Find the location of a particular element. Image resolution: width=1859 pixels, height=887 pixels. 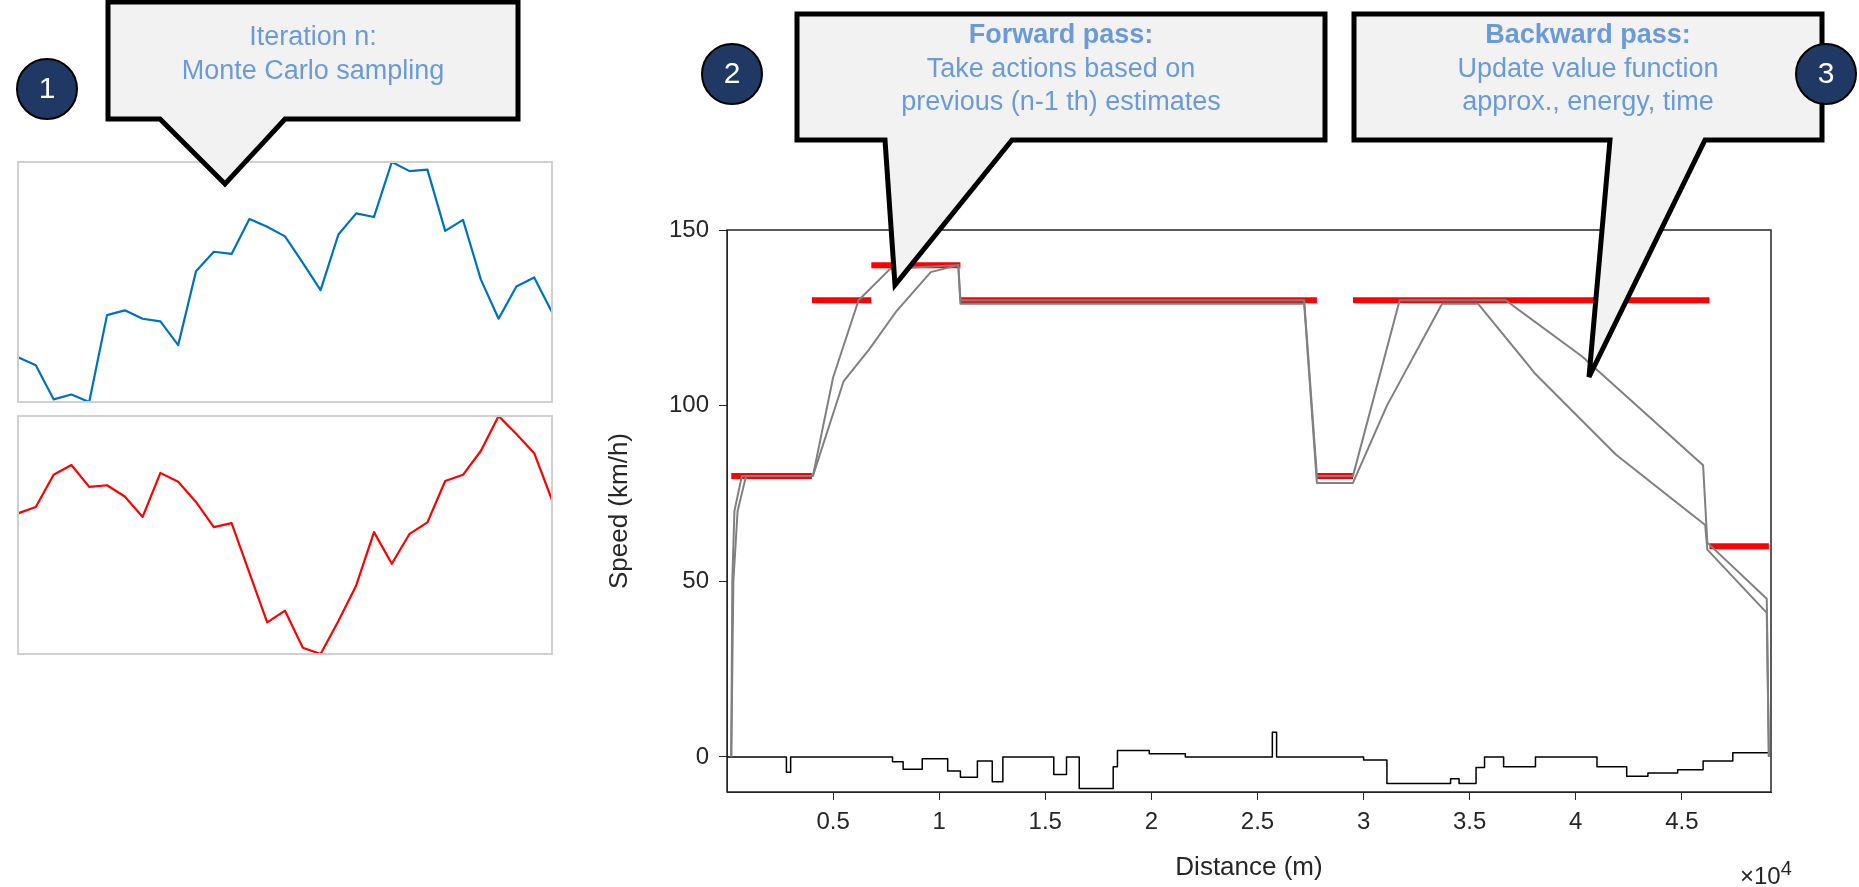

text: 2 is located at coordinates (732, 73).